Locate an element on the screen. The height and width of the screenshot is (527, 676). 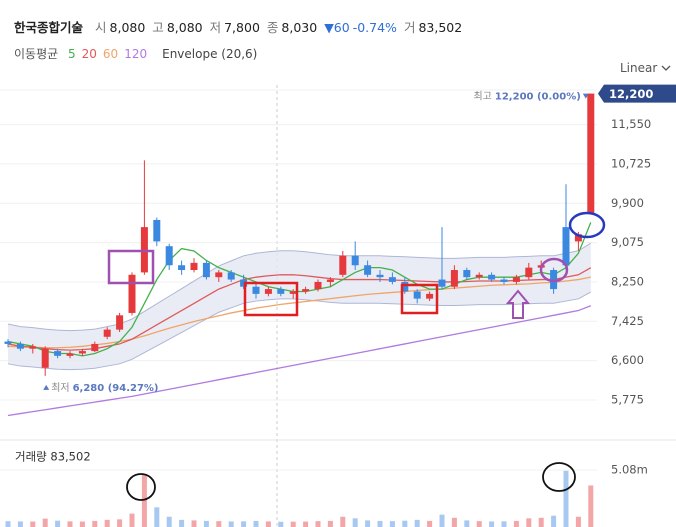
low-label: 저 is located at coordinates (215, 27).